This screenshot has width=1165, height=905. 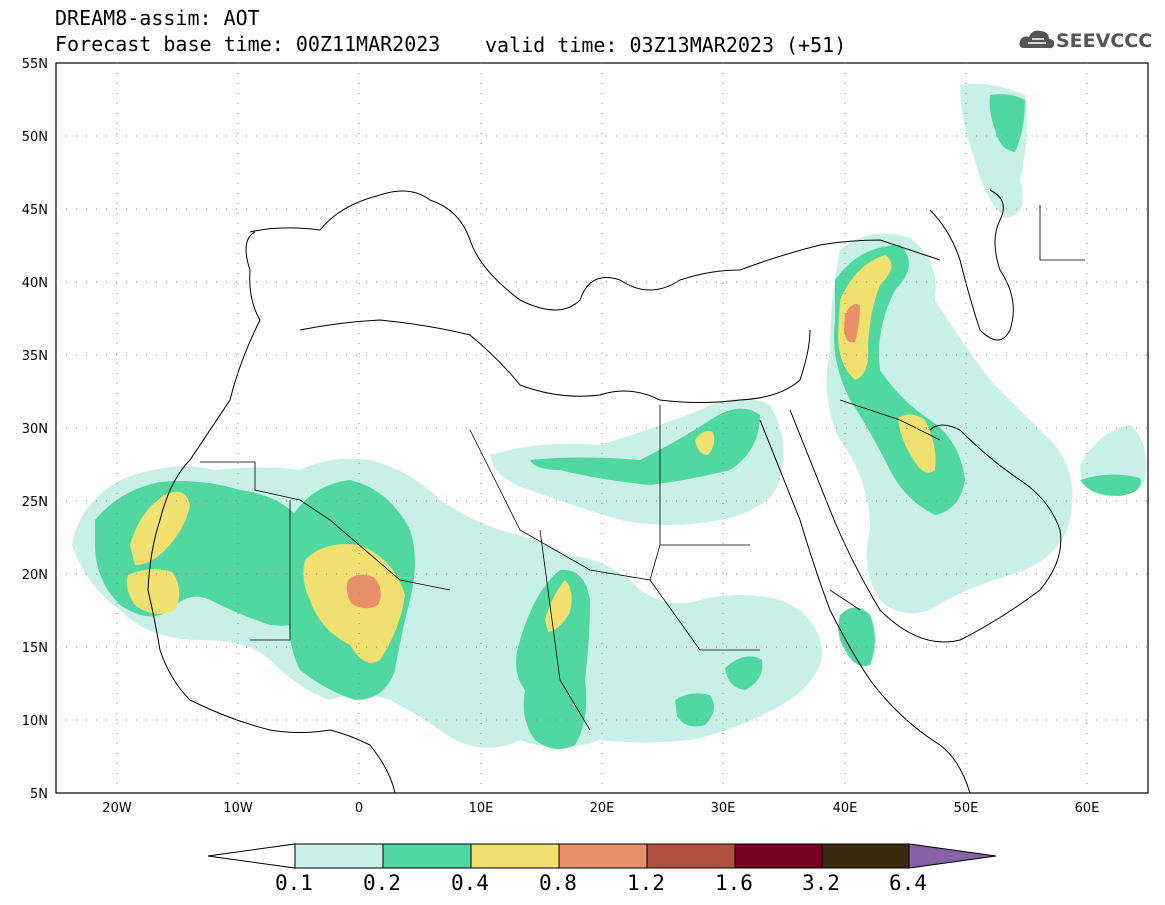 What do you see at coordinates (917, 443) in the screenshot?
I see `aot-contour-0.4-iraq2` at bounding box center [917, 443].